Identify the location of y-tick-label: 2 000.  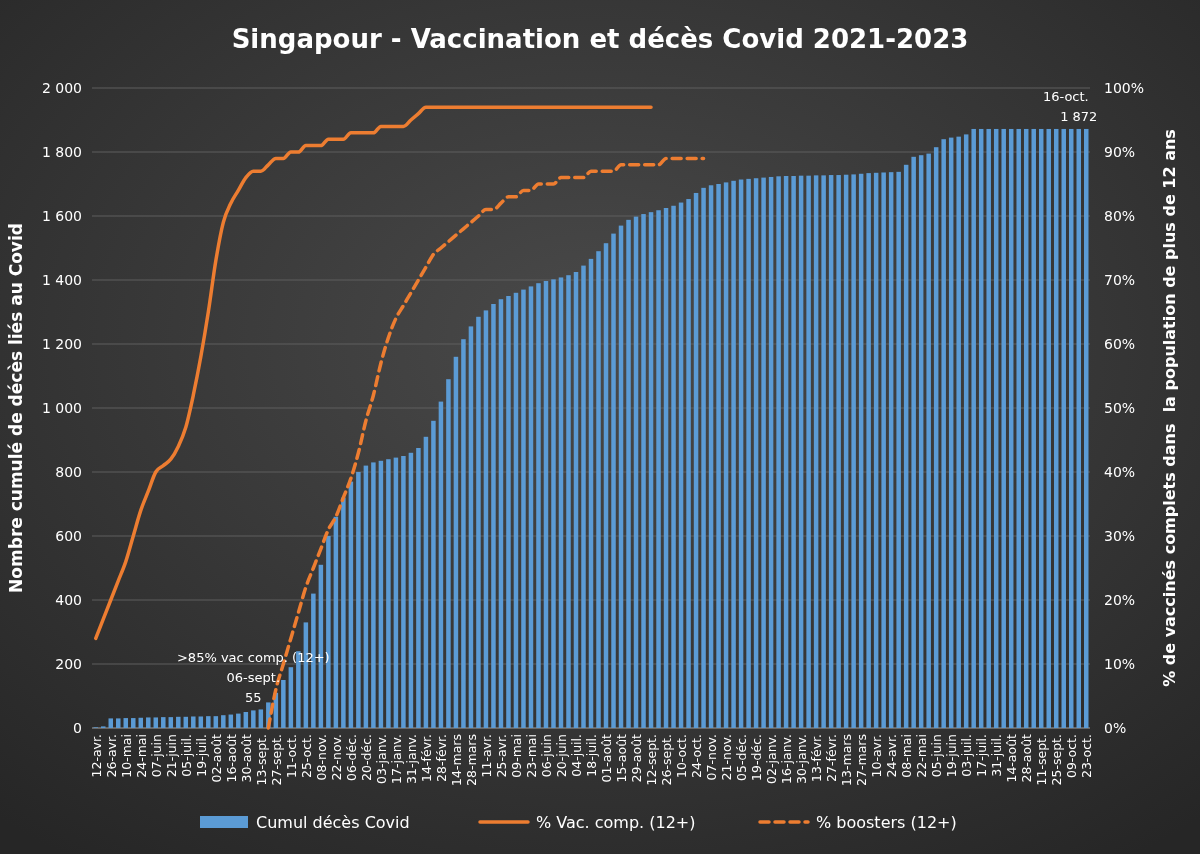
(61, 88).